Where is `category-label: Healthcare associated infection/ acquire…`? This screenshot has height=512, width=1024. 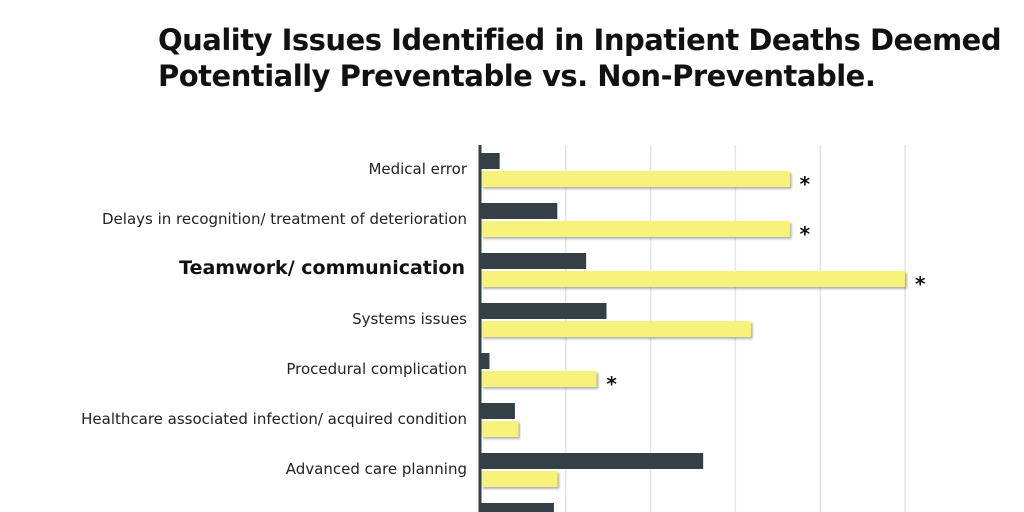 category-label: Healthcare associated infection/ acquire… is located at coordinates (274, 419).